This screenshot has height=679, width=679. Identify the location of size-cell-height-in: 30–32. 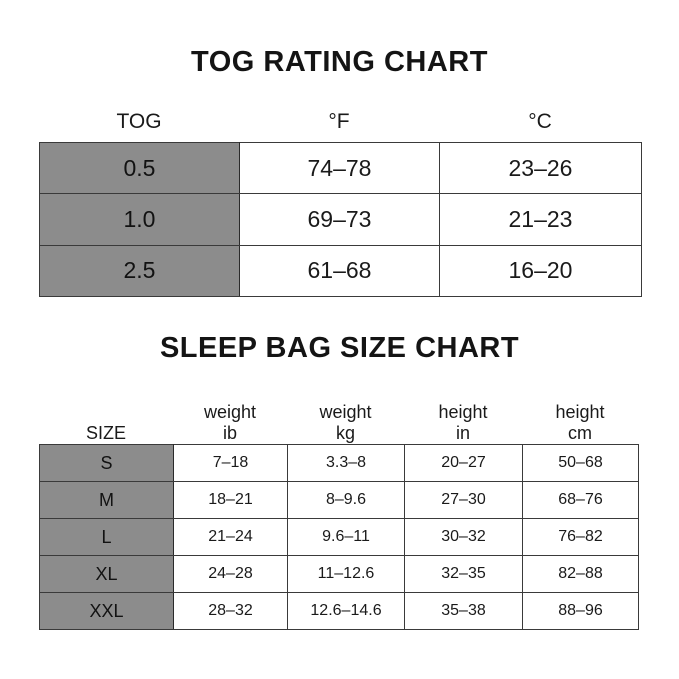
(463, 537).